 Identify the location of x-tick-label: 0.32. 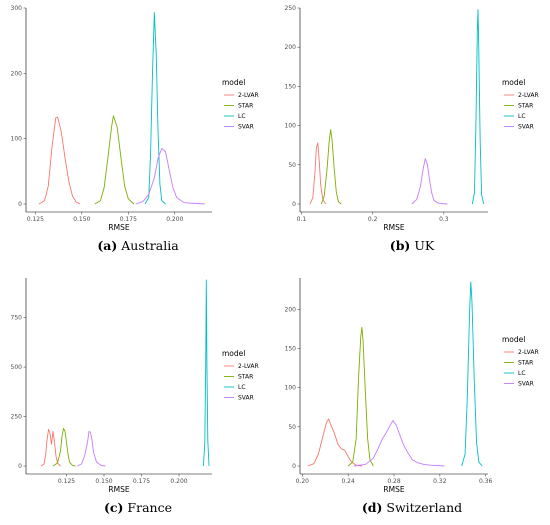
(440, 481).